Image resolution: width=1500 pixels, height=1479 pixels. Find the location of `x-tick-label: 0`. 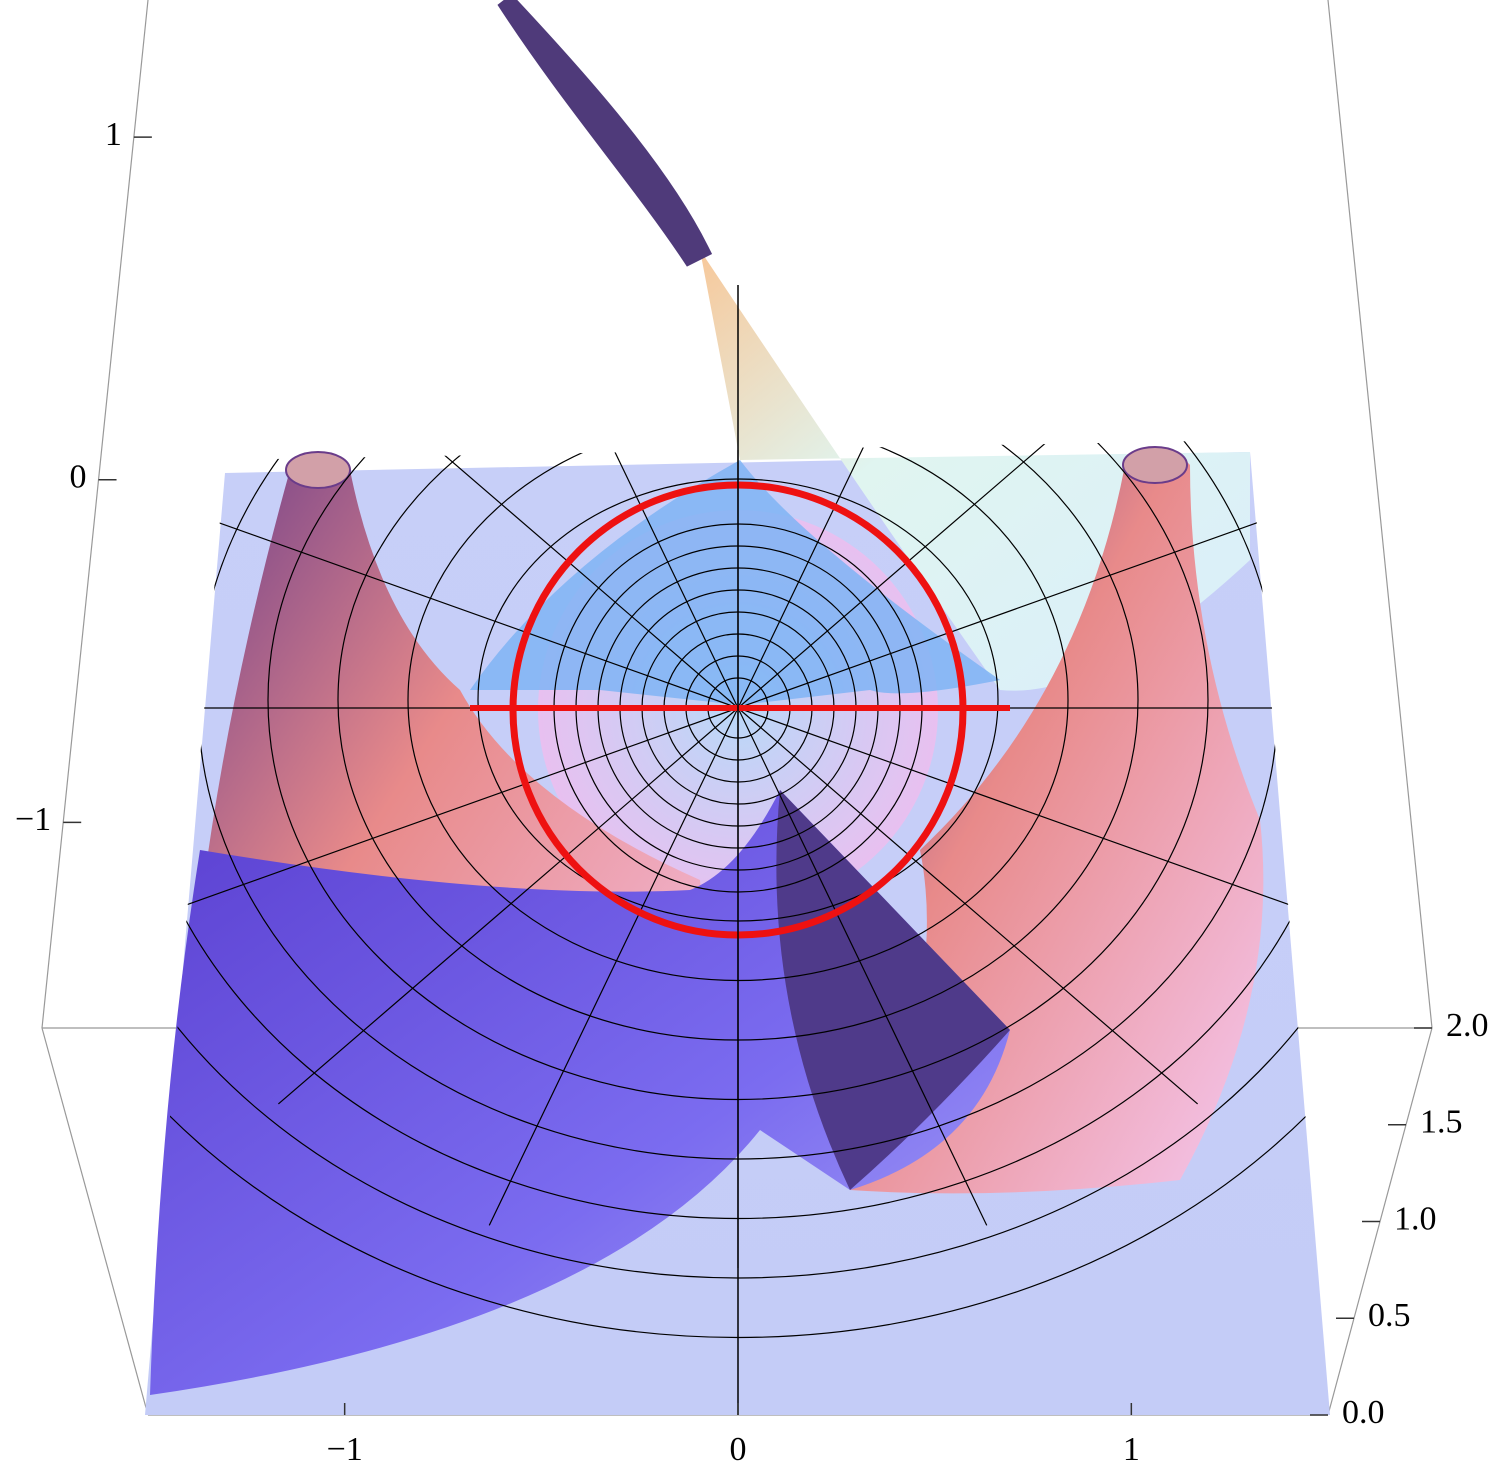

x-tick-label: 0 is located at coordinates (738, 1449).